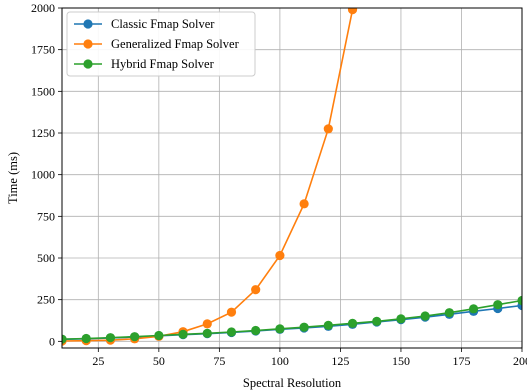 The height and width of the screenshot is (392, 527). I want to click on legend-label: Hybrid Fmap Solver, so click(163, 64).